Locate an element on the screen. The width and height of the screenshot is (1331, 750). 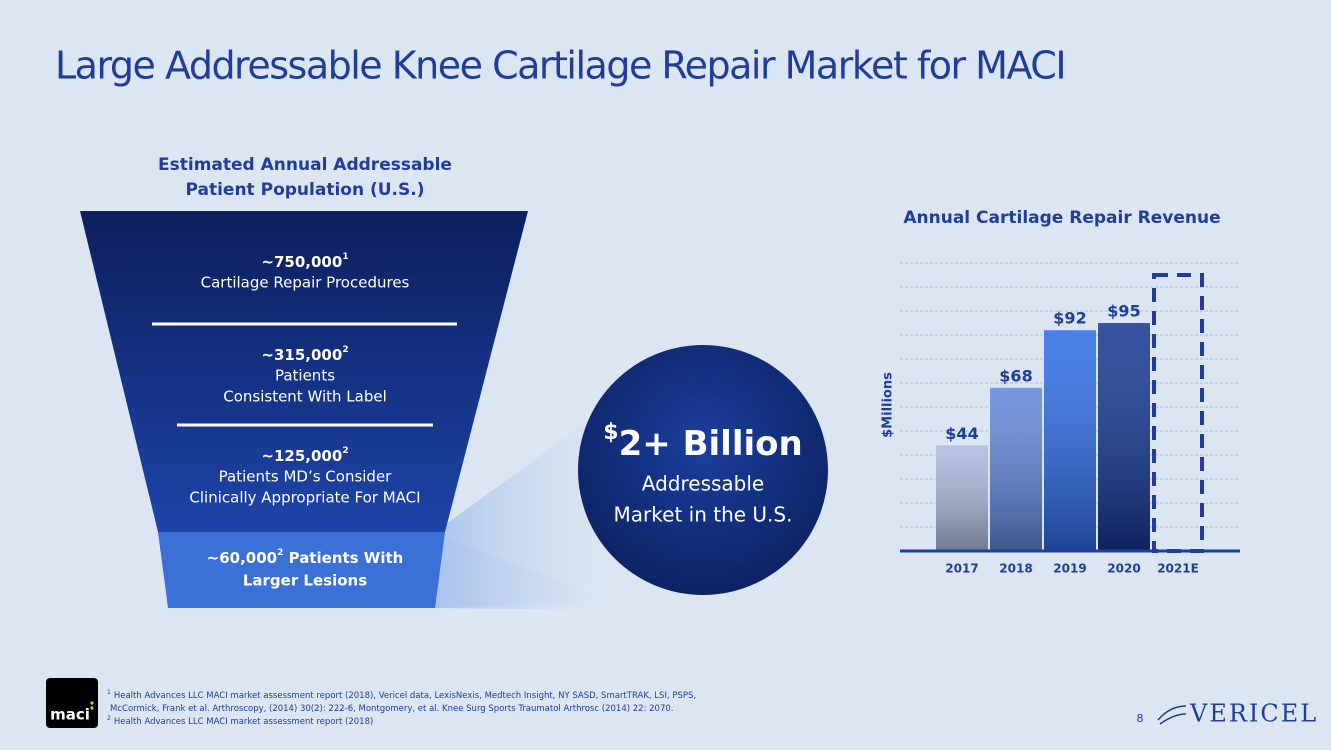
level-number: ~60,000 is located at coordinates (242, 558).